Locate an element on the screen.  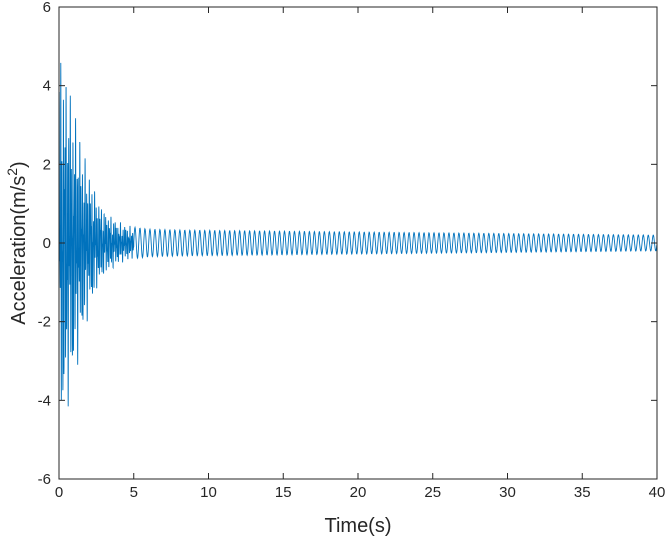
x-tick-label: 35 is located at coordinates (582, 492).